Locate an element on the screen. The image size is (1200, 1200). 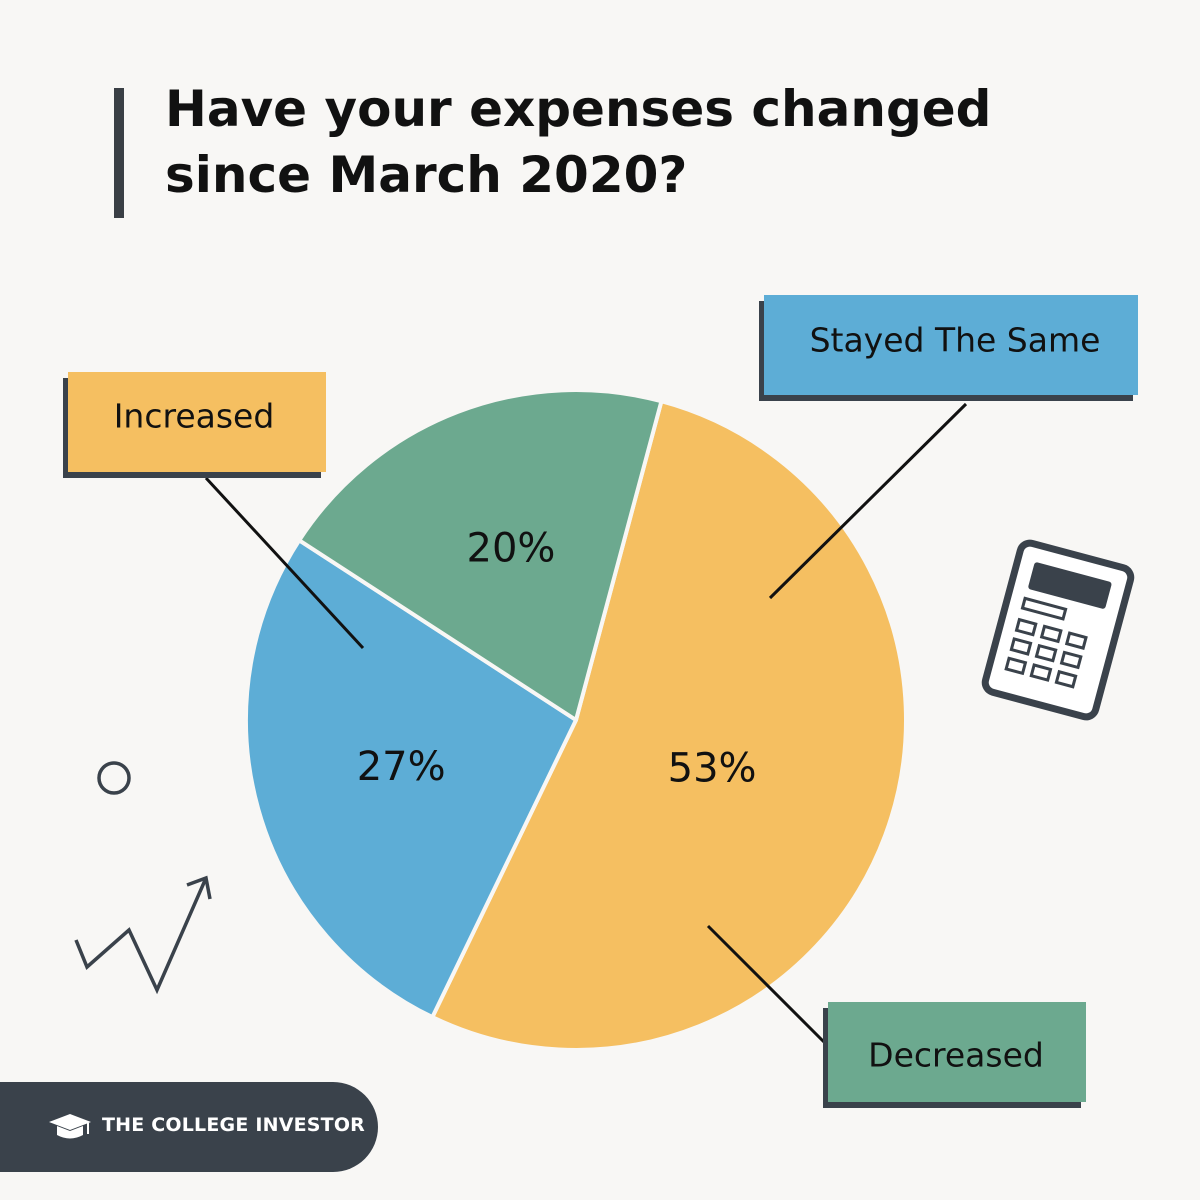
calculator-icon is located at coordinates (1058, 630).